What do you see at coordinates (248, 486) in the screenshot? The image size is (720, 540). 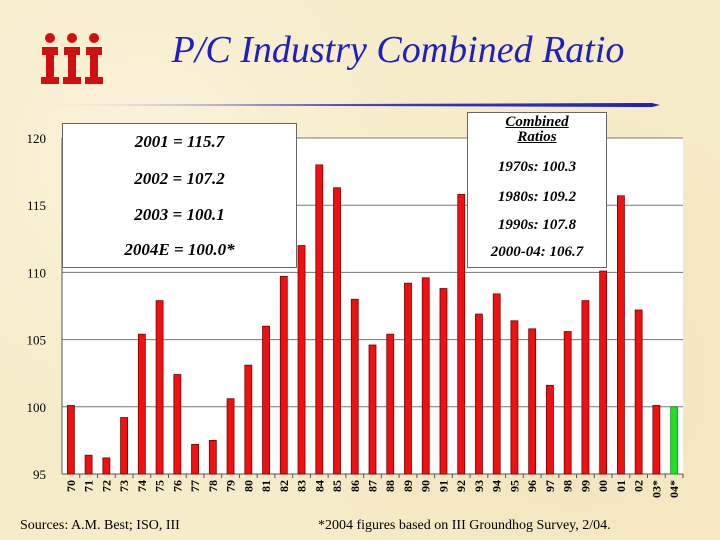 I see `x-tick-label: 80` at bounding box center [248, 486].